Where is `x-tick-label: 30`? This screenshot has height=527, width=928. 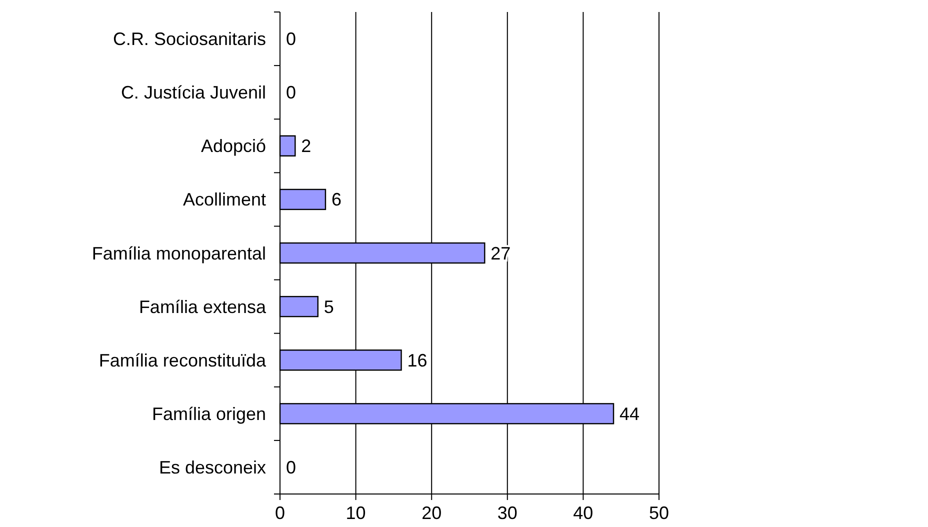 x-tick-label: 30 is located at coordinates (507, 513).